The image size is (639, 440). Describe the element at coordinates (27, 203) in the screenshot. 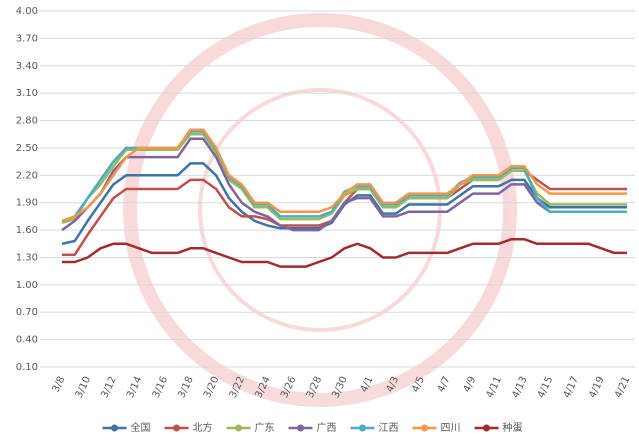

I see `y-tick-label: 1.90` at that location.